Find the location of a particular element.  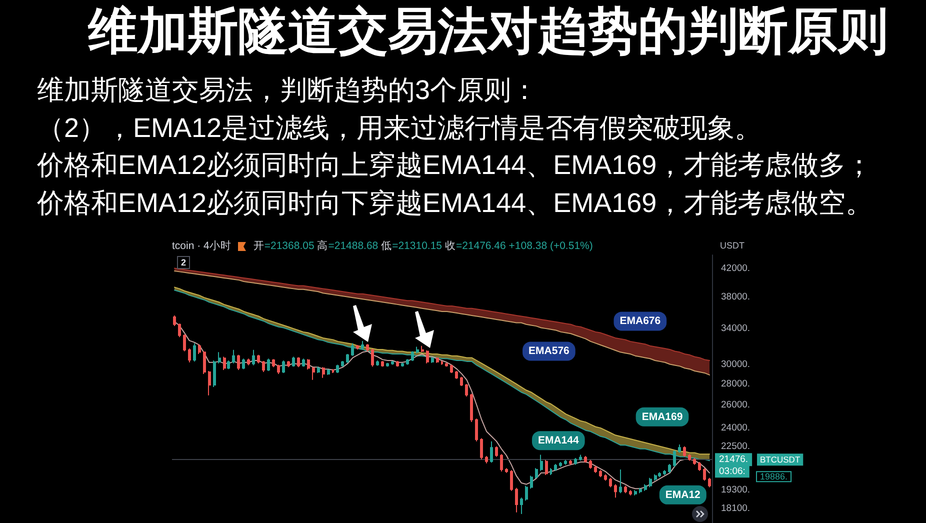

ref-line-label: 21476. is located at coordinates (733, 460).